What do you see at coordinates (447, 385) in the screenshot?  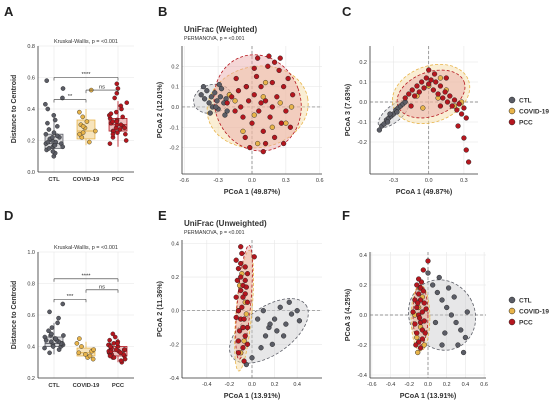 I see `x-tick-label: 0.2` at bounding box center [447, 385].